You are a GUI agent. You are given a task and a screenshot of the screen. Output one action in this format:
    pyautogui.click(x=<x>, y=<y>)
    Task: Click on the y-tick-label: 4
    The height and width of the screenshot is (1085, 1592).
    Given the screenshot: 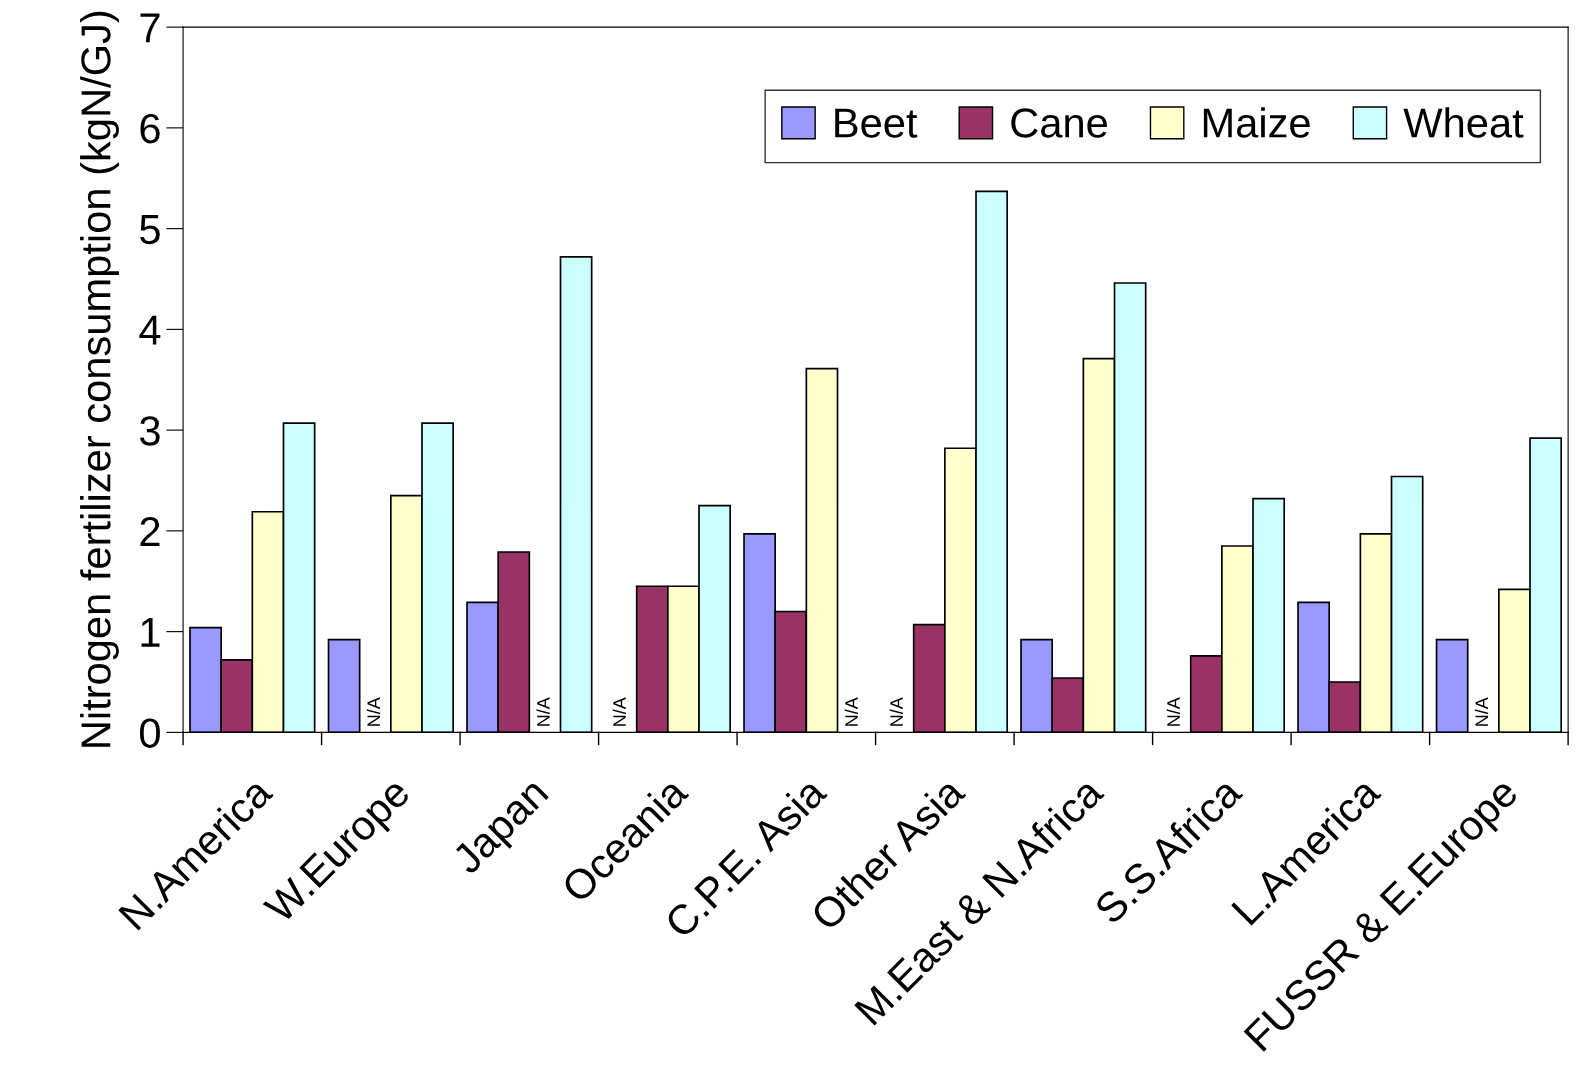 What is the action you would take?
    pyautogui.click(x=150, y=330)
    